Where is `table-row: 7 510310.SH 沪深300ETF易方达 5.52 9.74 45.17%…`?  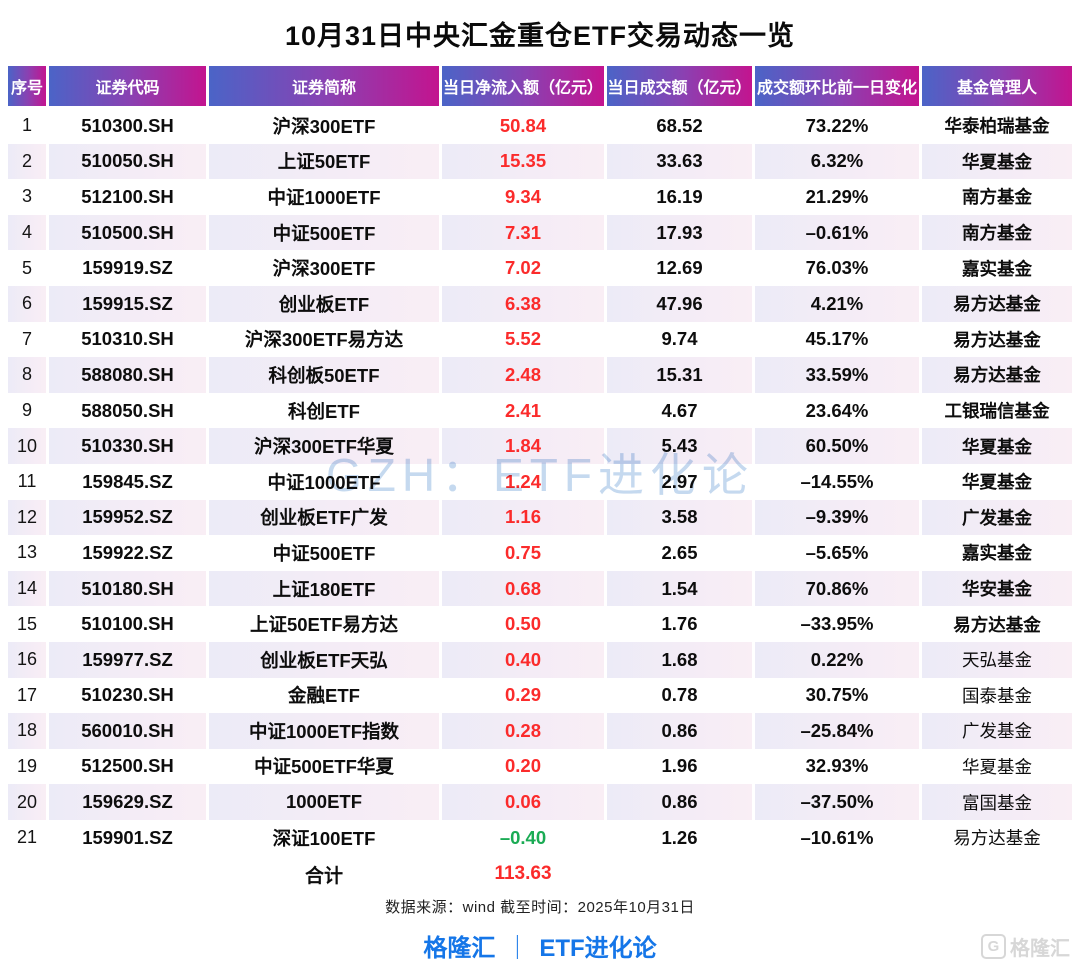
table-row: 7 510310.SH 沪深300ETF易方达 5.52 9.74 45.17%… is located at coordinates (540, 340).